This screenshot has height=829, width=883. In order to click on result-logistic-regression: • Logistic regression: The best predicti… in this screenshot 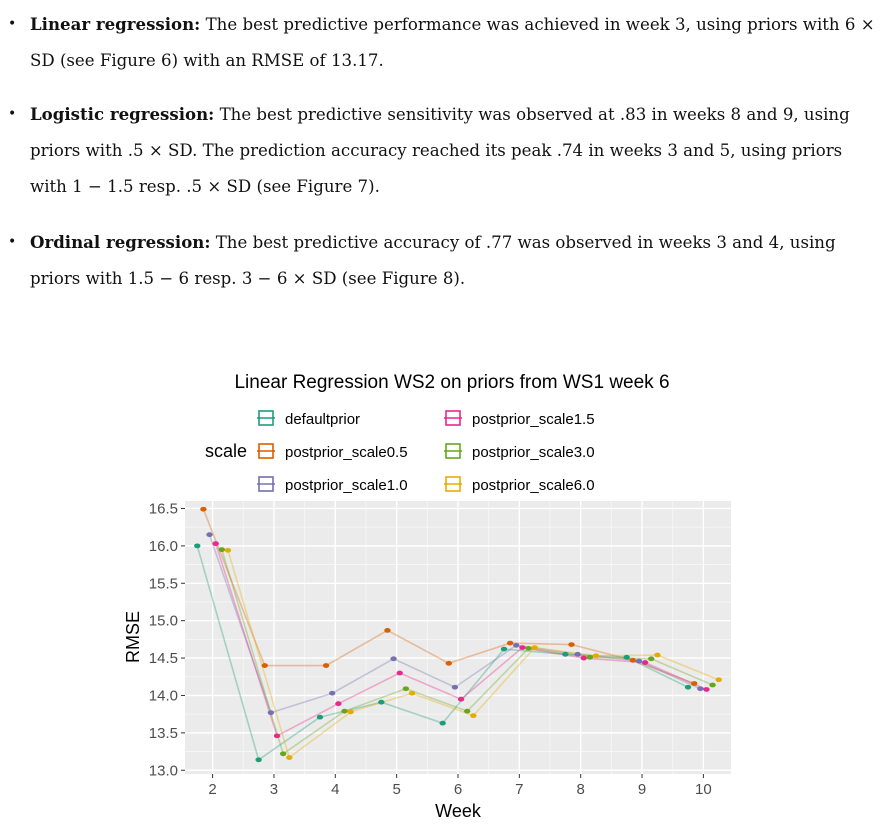, I will do `click(442, 150)`.